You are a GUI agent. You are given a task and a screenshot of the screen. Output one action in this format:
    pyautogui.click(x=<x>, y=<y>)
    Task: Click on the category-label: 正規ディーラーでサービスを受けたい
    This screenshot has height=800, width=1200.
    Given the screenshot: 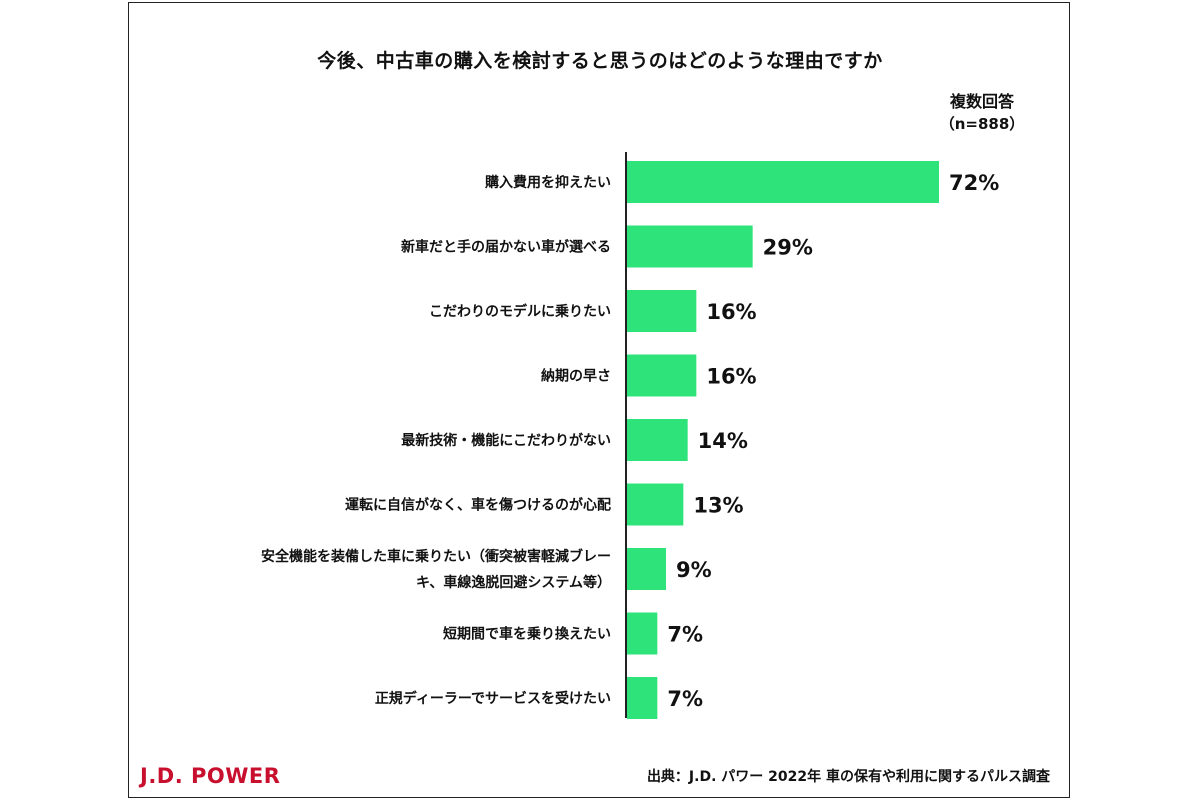 What is the action you would take?
    pyautogui.click(x=493, y=698)
    